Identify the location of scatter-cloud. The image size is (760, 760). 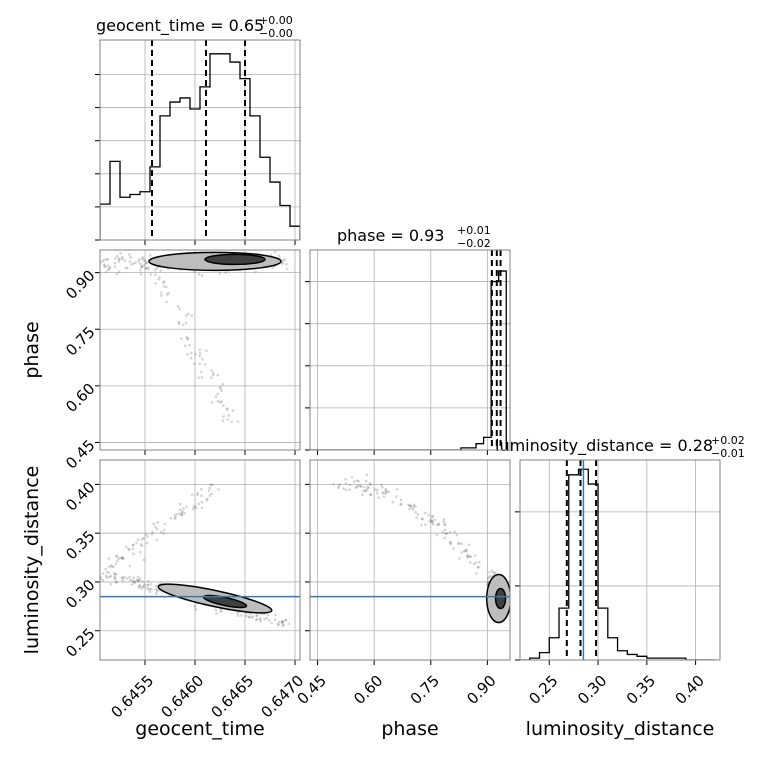
(195, 555).